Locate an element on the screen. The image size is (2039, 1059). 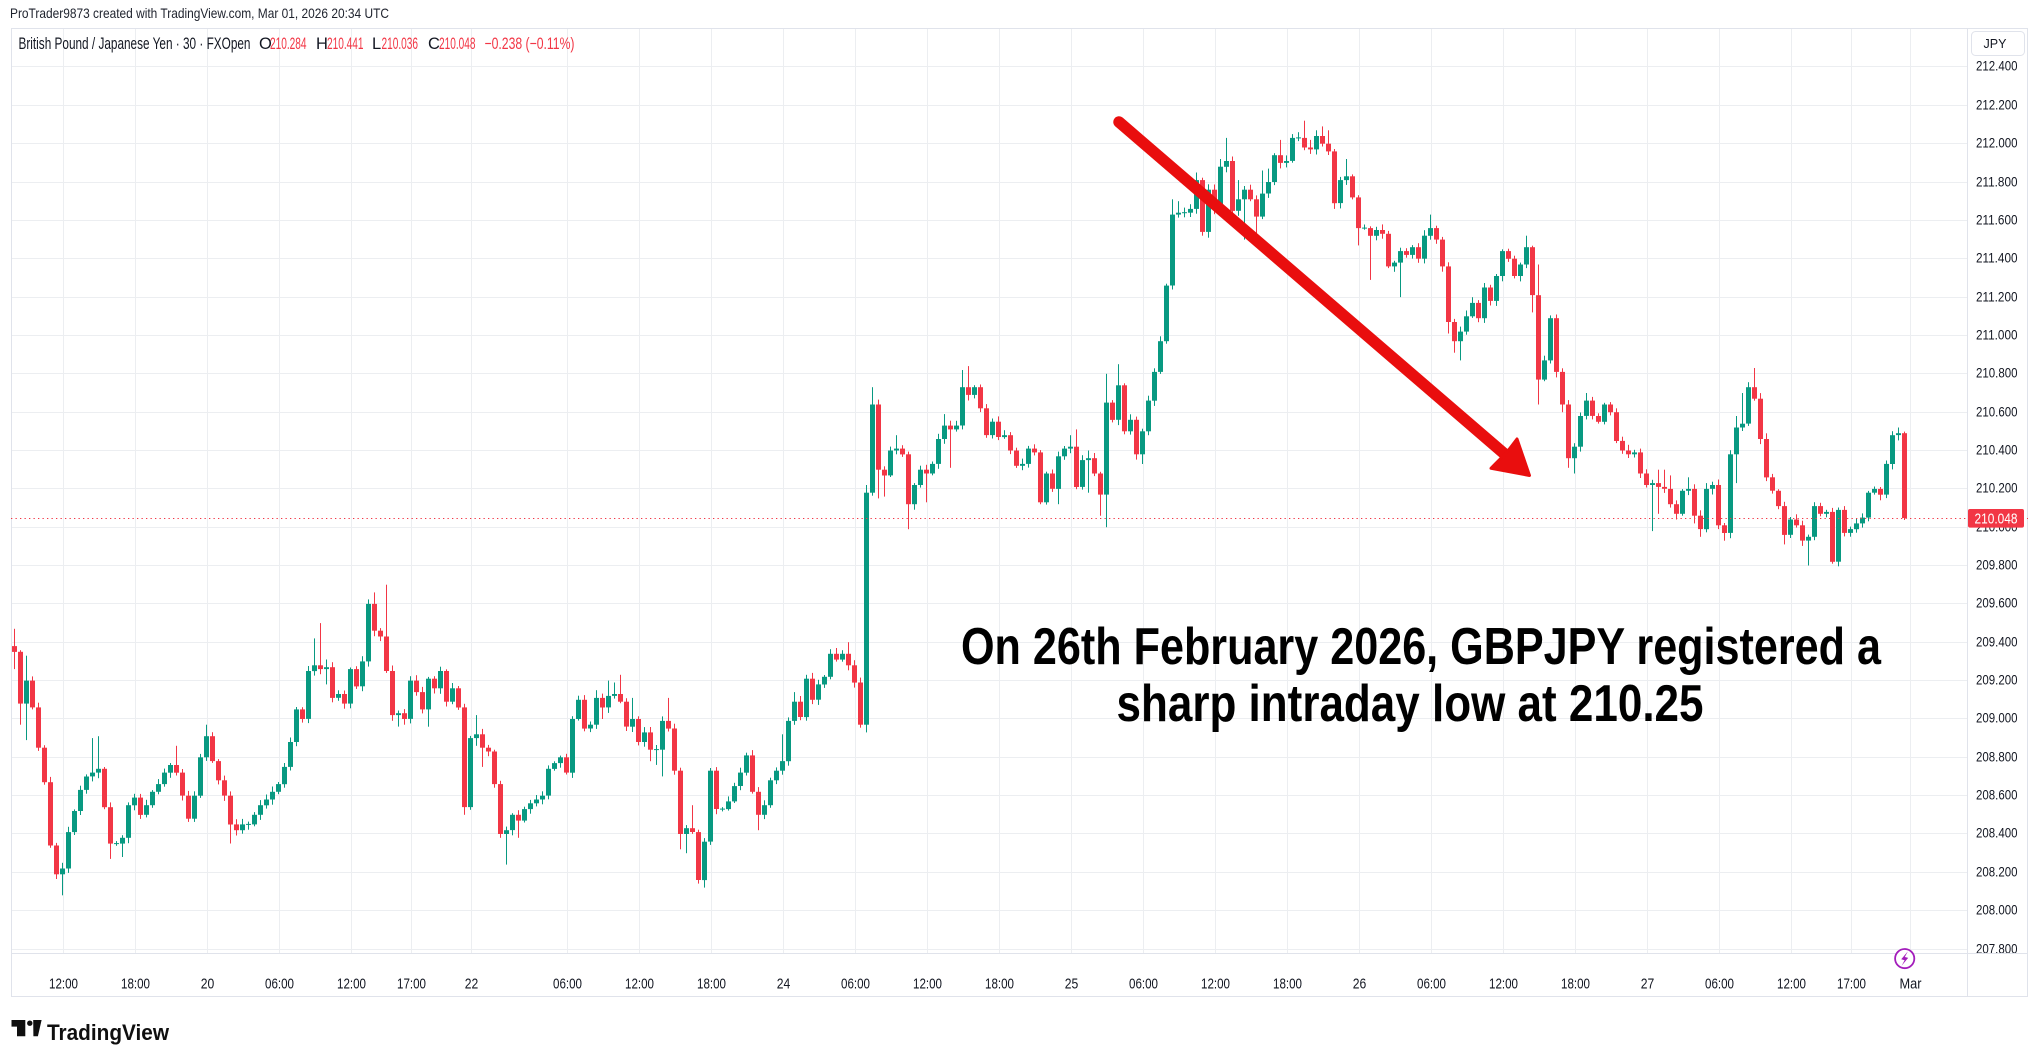
svg-text: 209.400 is located at coordinates (1997, 642).